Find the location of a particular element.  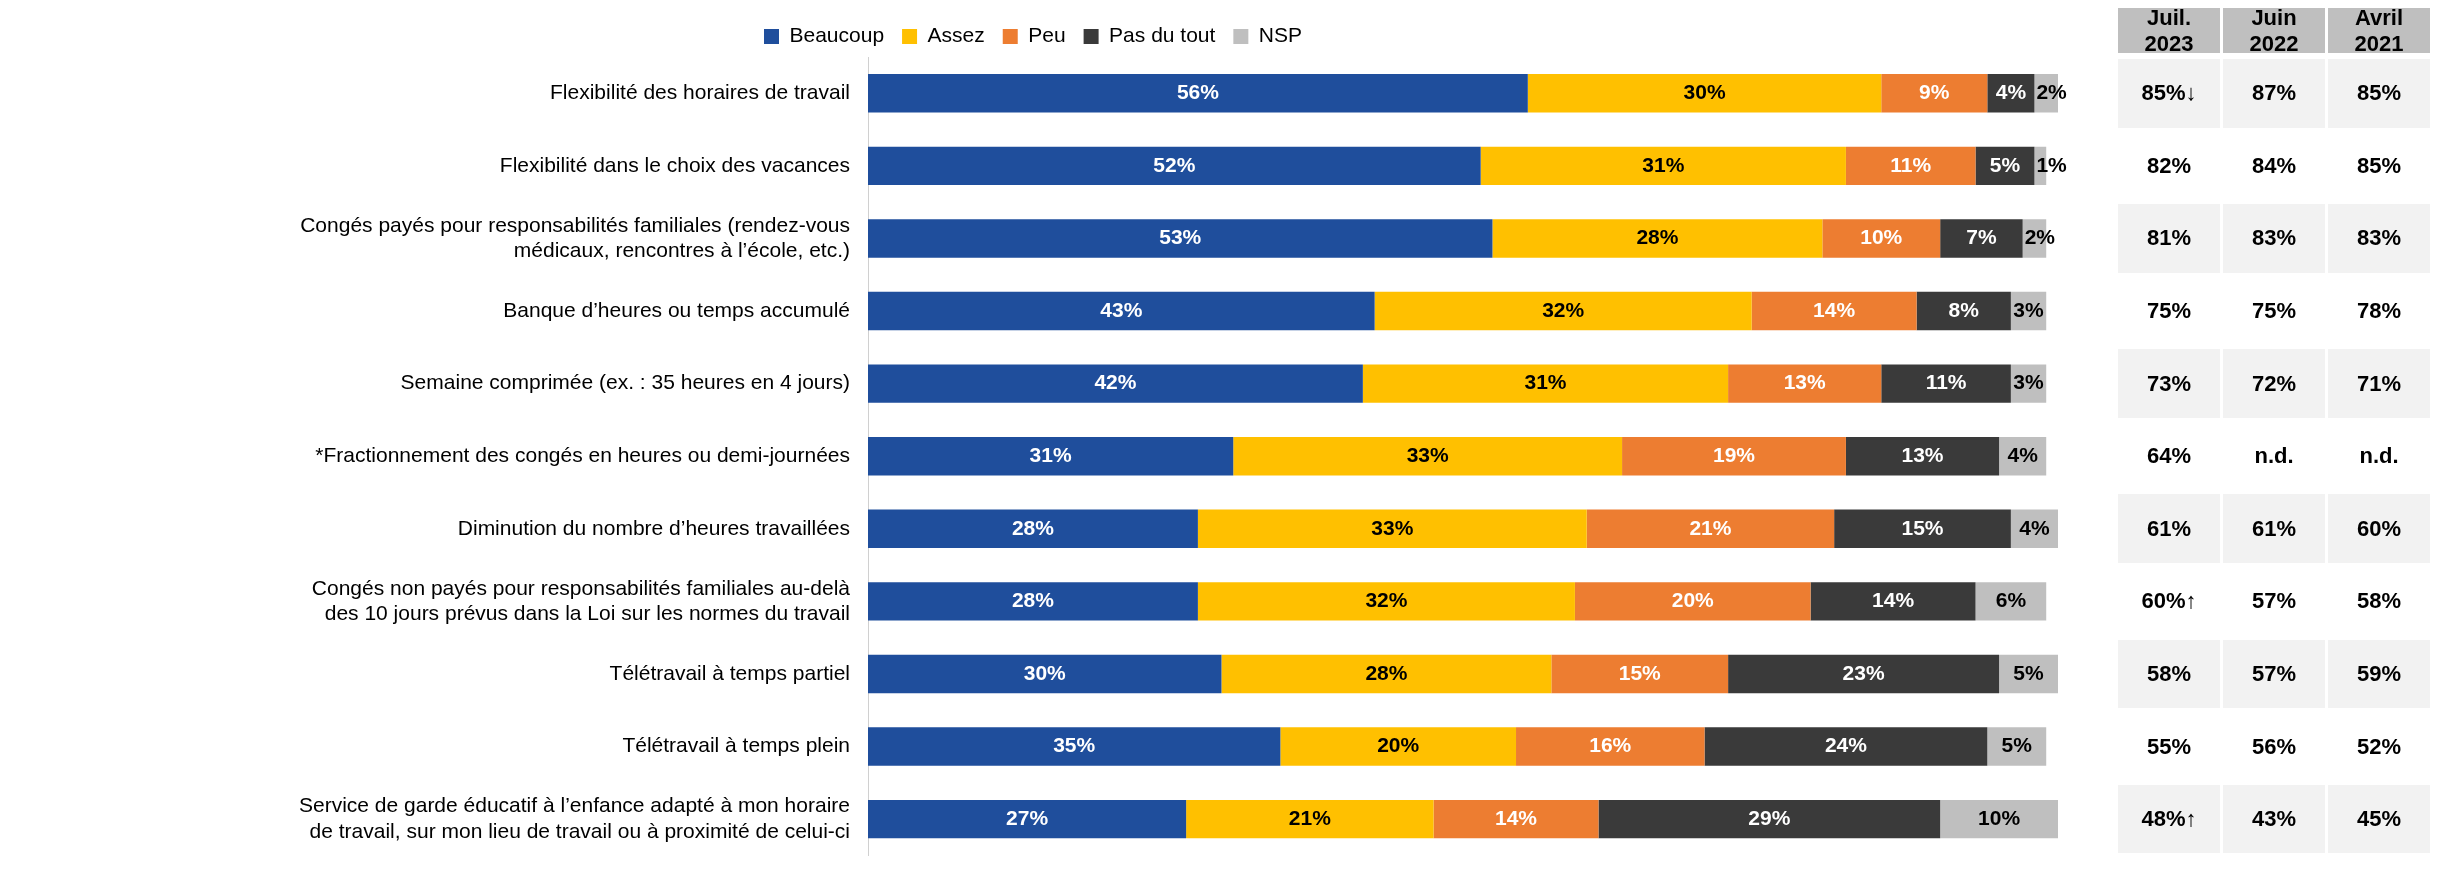

data-label: 82% is located at coordinates (2169, 166).